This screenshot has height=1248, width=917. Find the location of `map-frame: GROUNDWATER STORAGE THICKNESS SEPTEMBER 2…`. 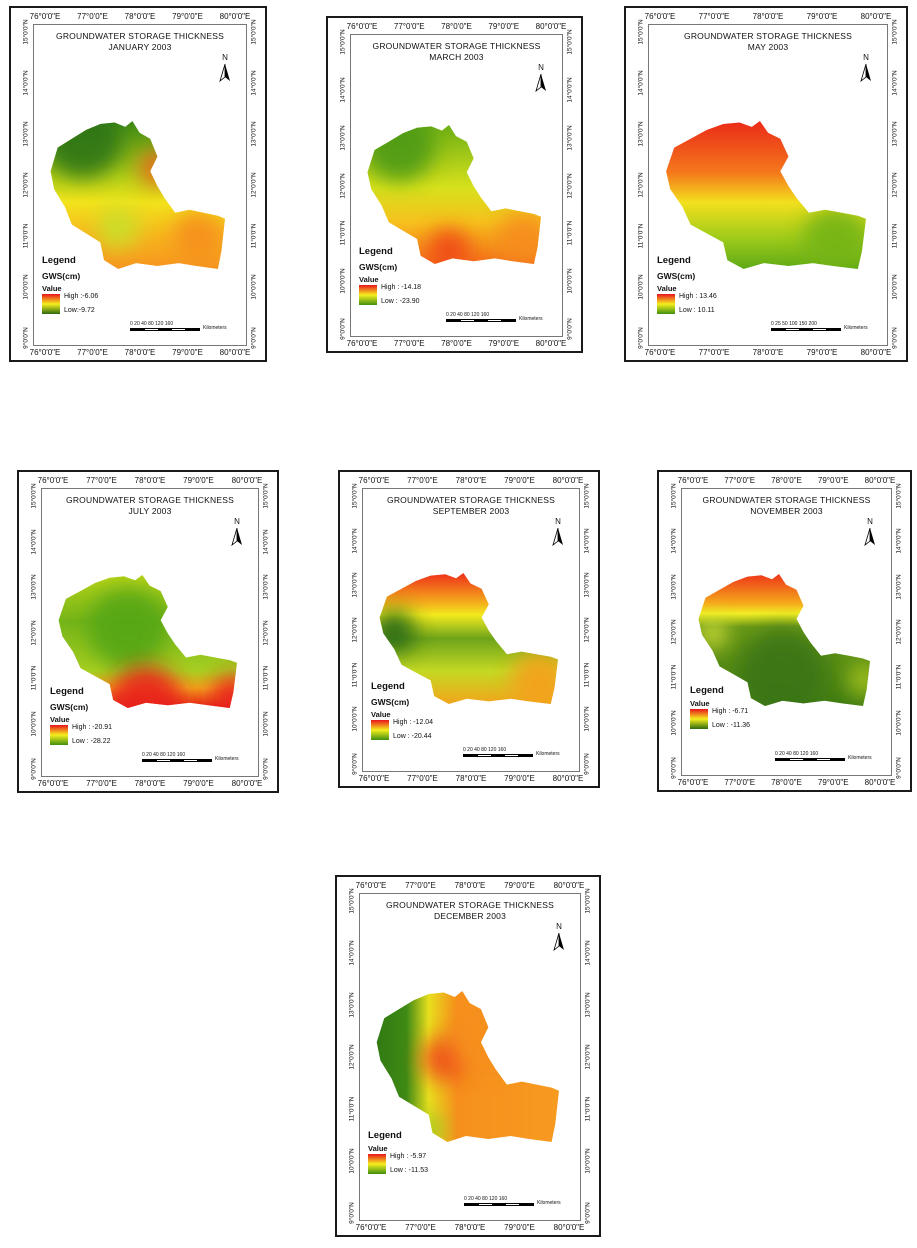

map-frame: GROUNDWATER STORAGE THICKNESS SEPTEMBER 2… is located at coordinates (471, 630).